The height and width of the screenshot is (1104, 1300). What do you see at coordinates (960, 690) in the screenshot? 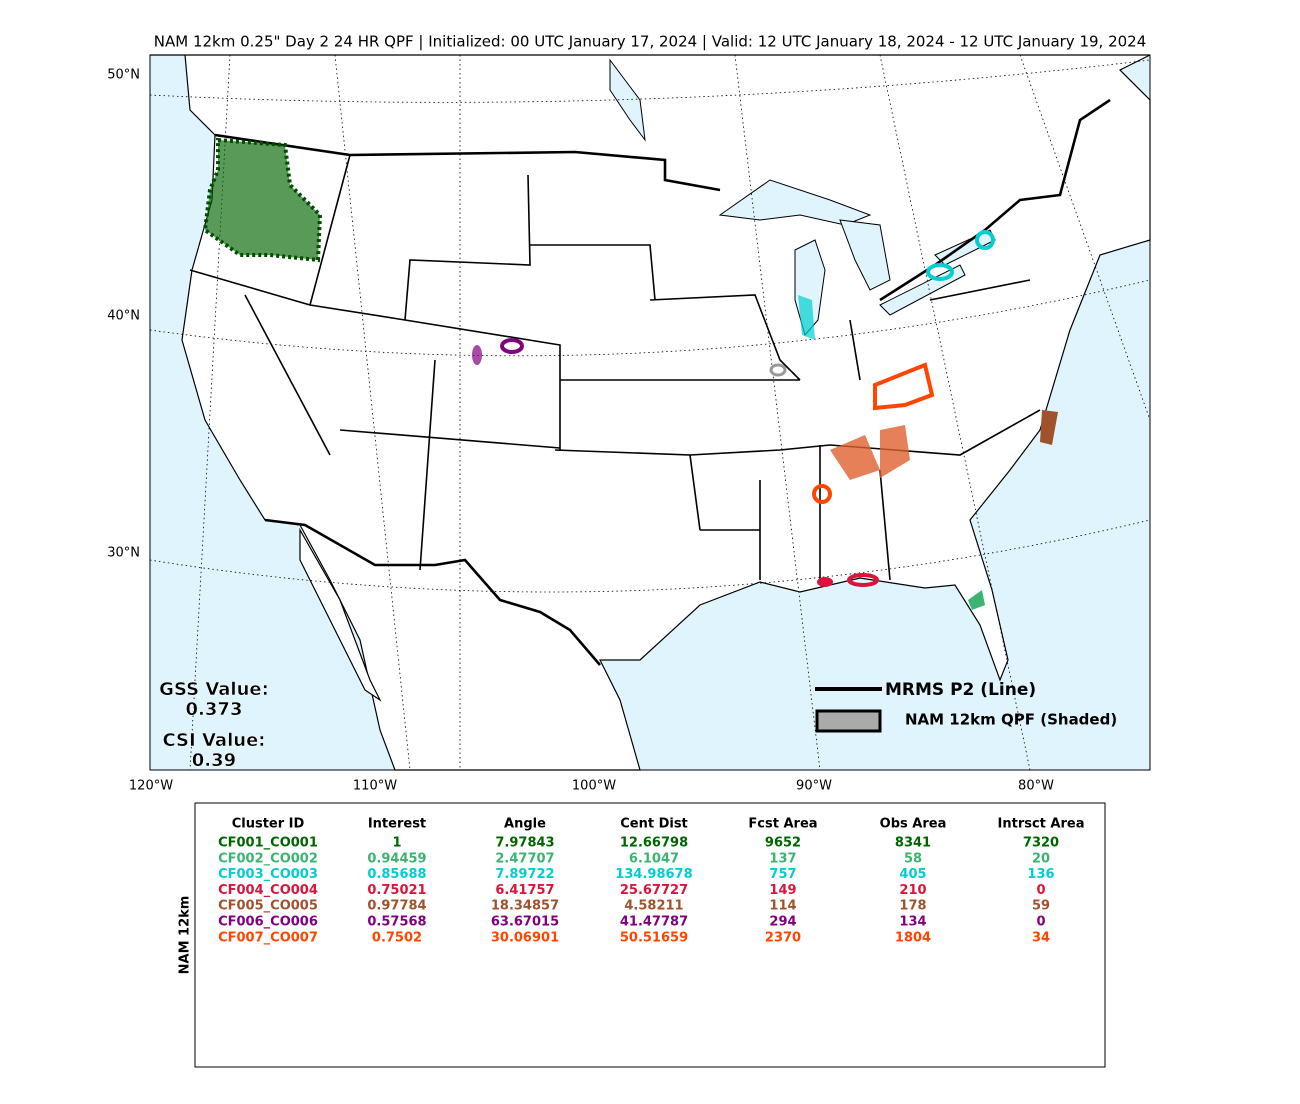
I see `legend-line-label: MRMS P2 (Line)` at bounding box center [960, 690].